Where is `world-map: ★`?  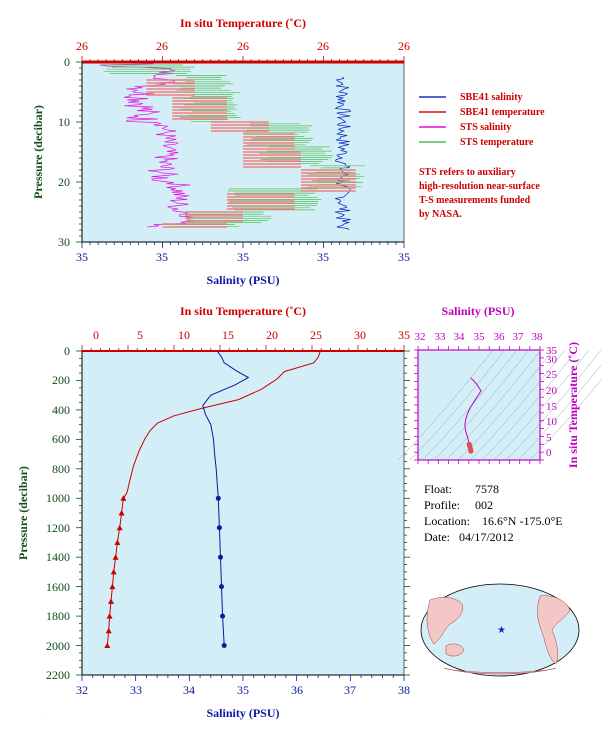
world-map: ★ is located at coordinates (500, 630).